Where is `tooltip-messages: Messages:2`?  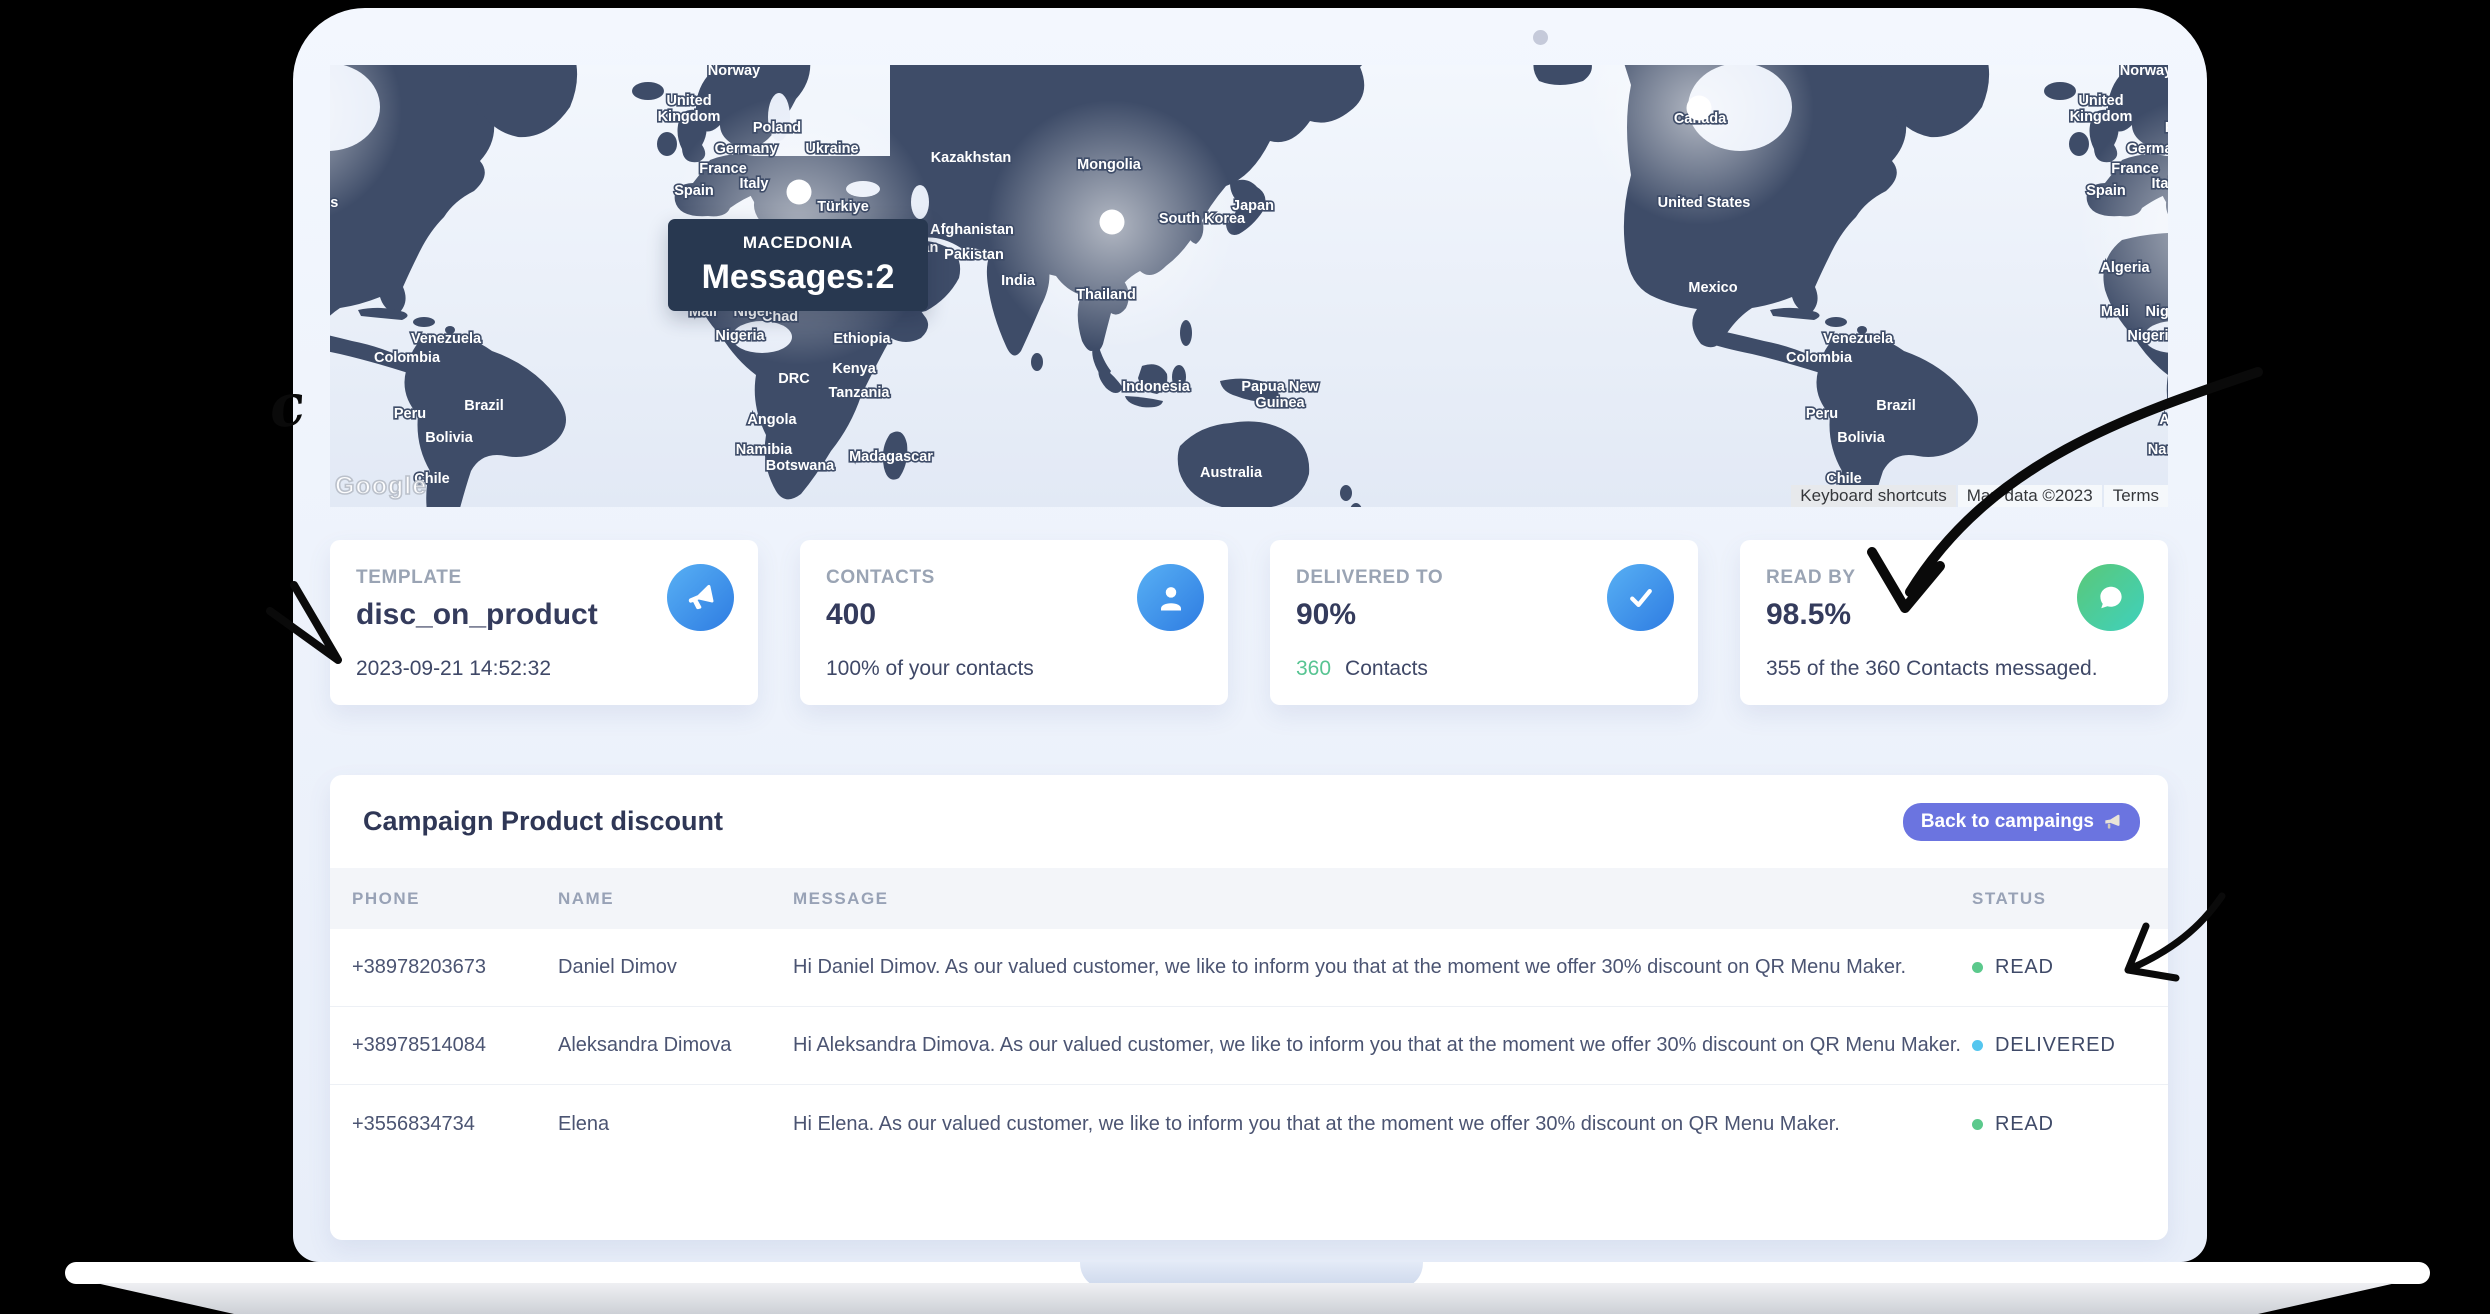
tooltip-messages: Messages:2 is located at coordinates (798, 277).